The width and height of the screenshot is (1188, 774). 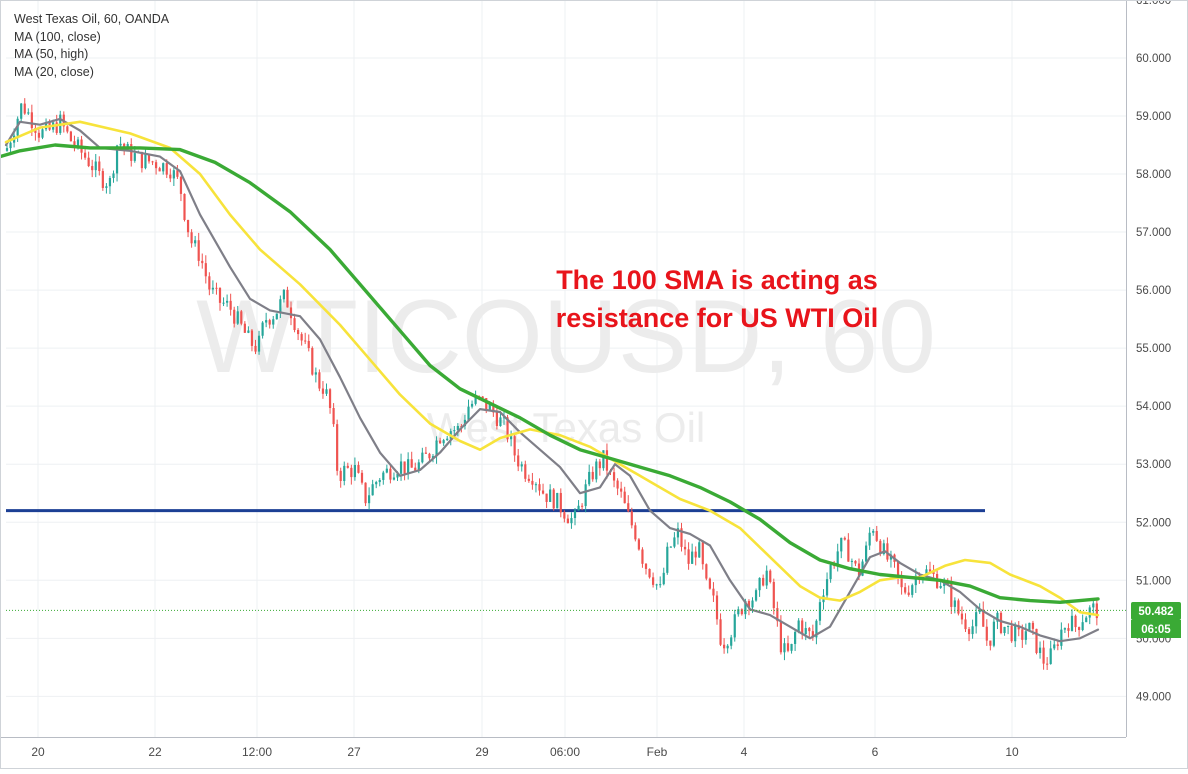 I want to click on indicator-ma20-label: MA (20, close), so click(x=54, y=71).